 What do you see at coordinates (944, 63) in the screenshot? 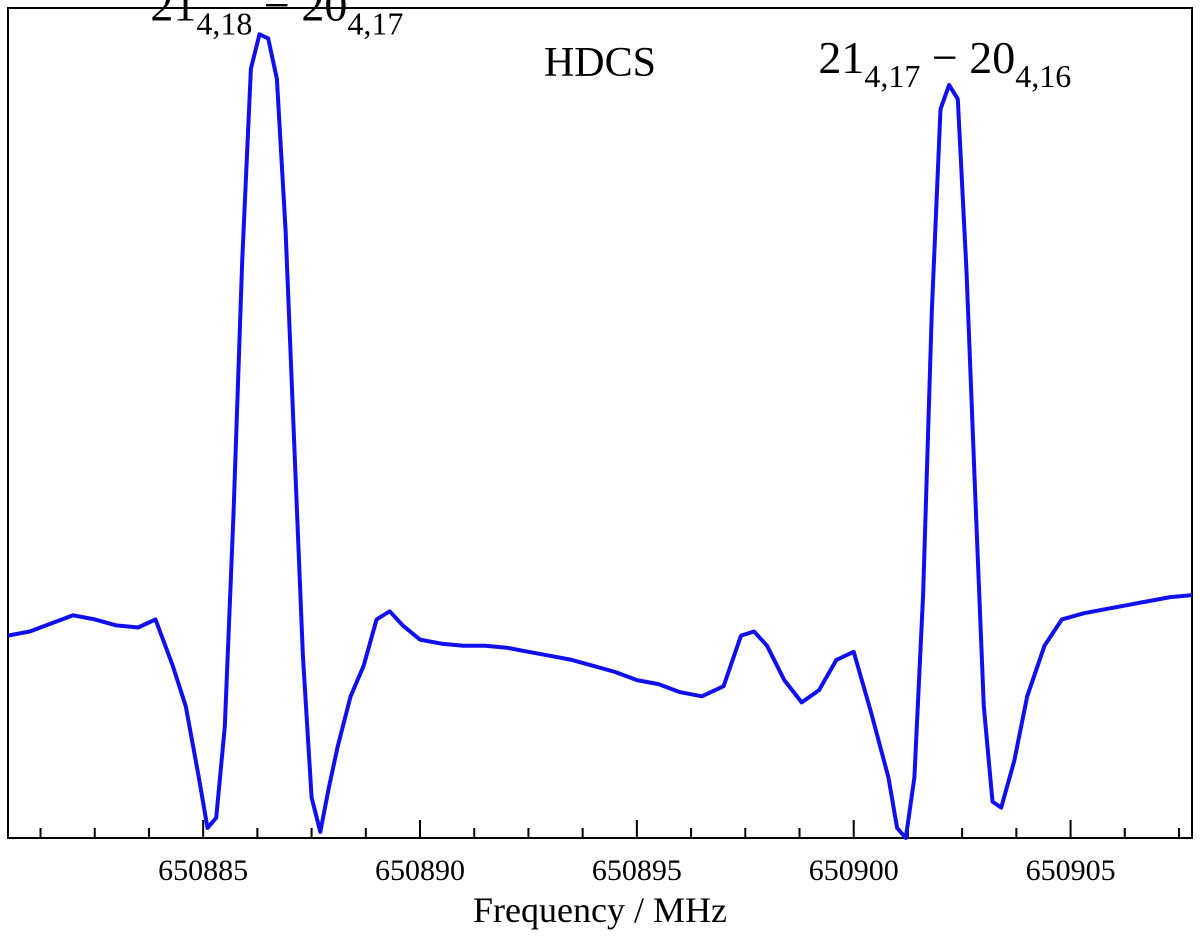
I see `transition-label: 214,17 − 204,16` at bounding box center [944, 63].